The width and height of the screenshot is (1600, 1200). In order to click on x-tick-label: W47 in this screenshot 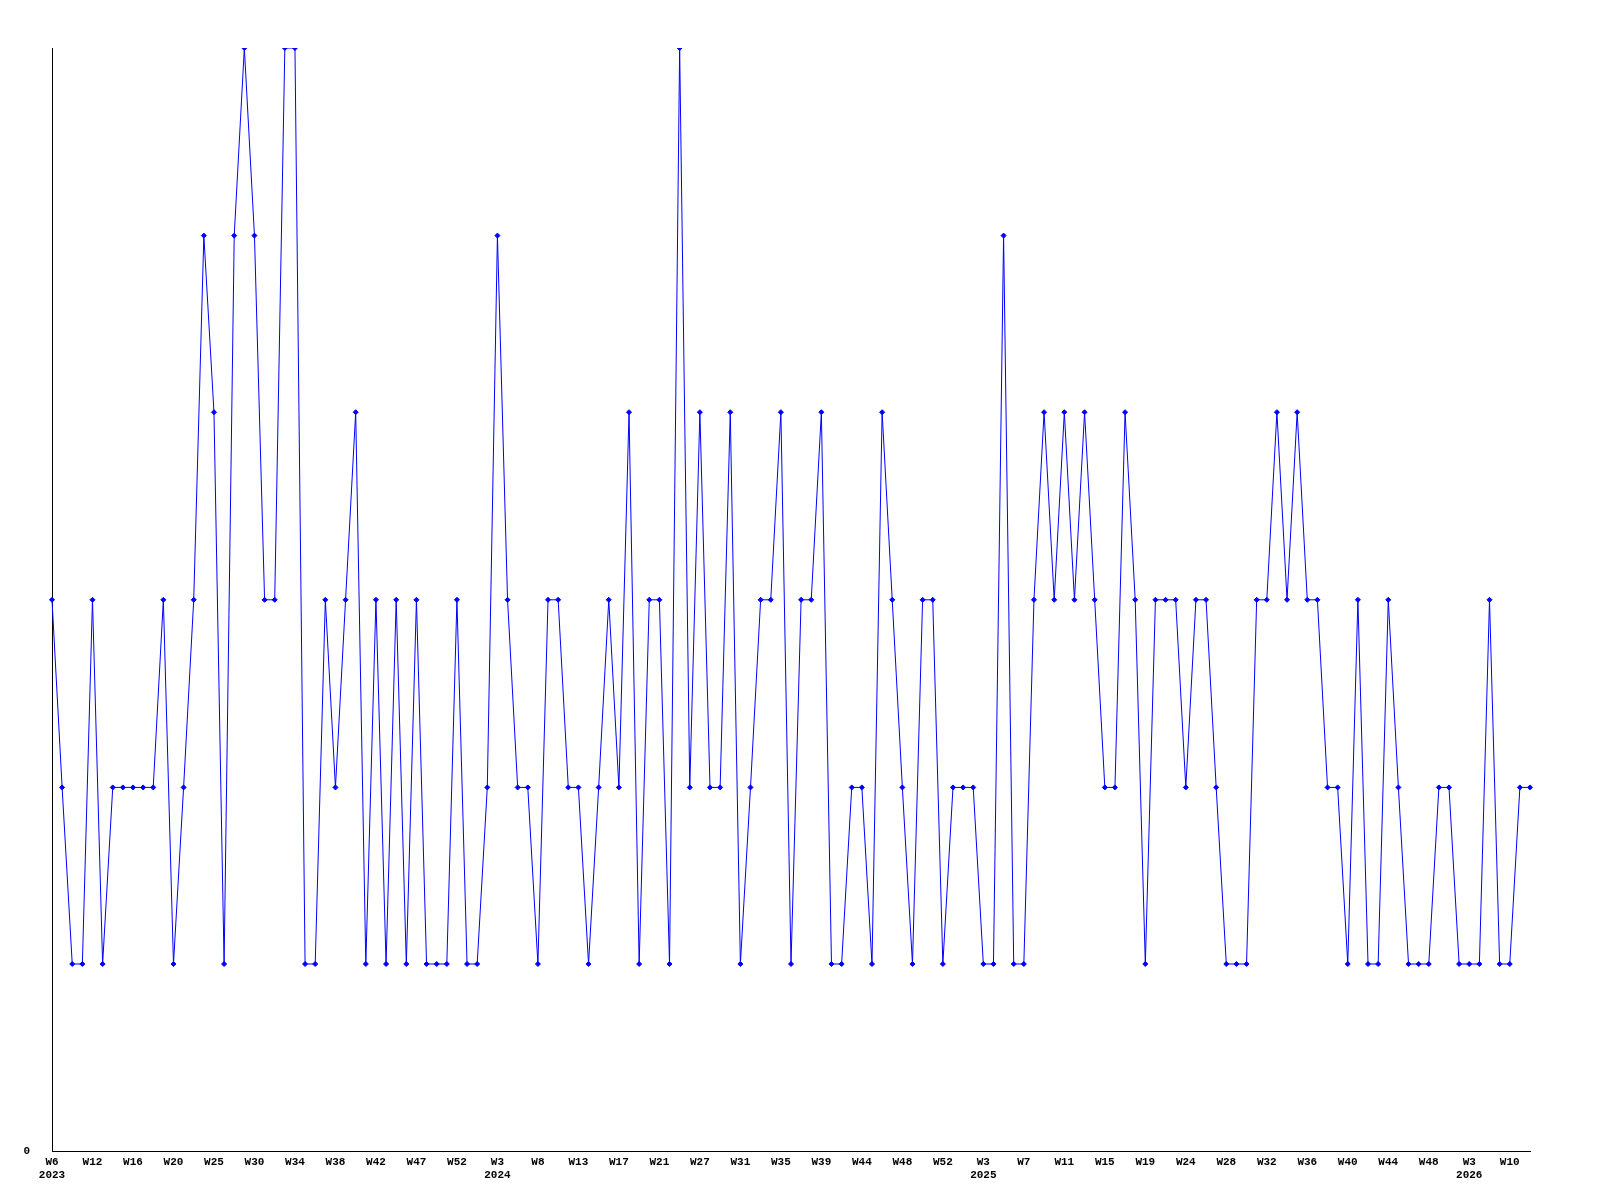, I will do `click(416, 1161)`.